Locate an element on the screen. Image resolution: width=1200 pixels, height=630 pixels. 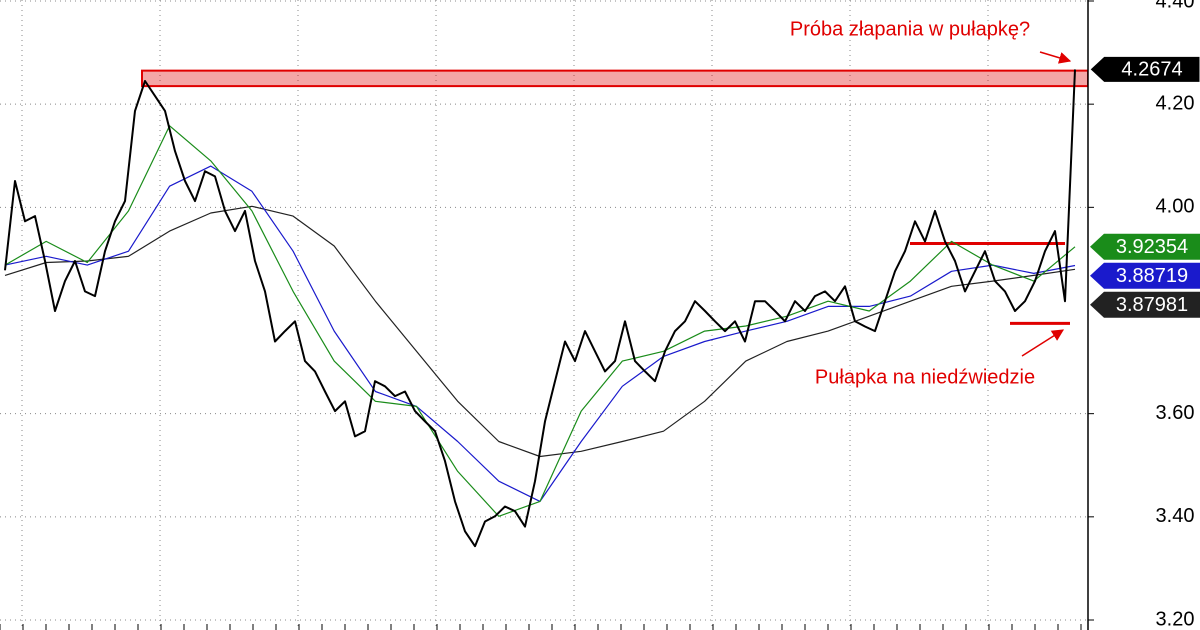
y-tick-label: 4.20 is located at coordinates (1175, 103).